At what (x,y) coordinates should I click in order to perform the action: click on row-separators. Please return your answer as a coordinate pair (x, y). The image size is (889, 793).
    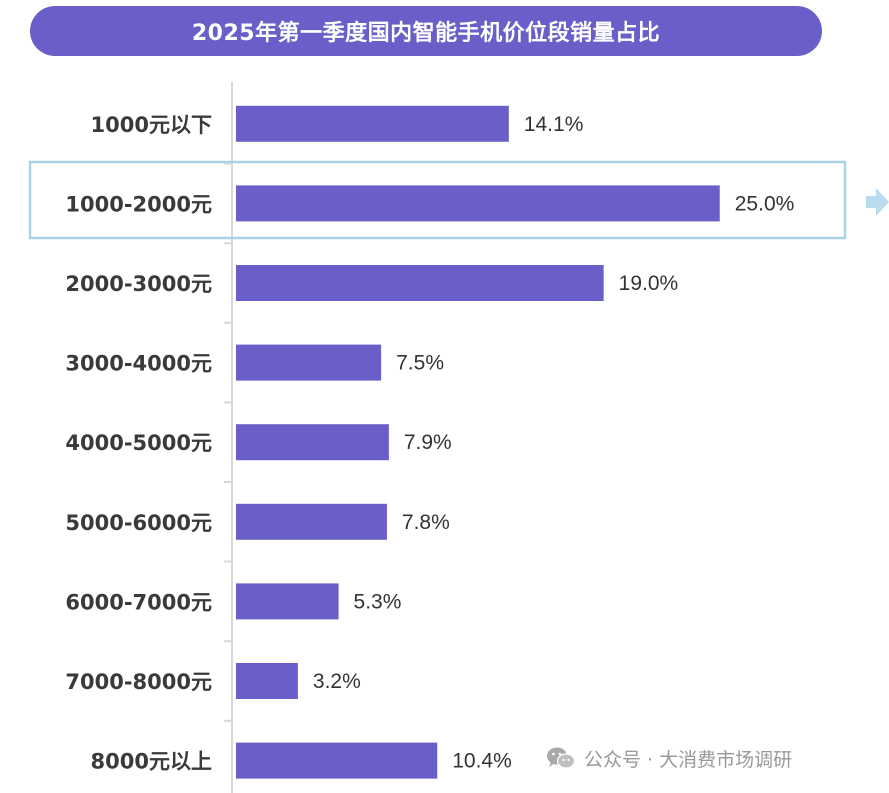
    Looking at the image, I should click on (228, 442).